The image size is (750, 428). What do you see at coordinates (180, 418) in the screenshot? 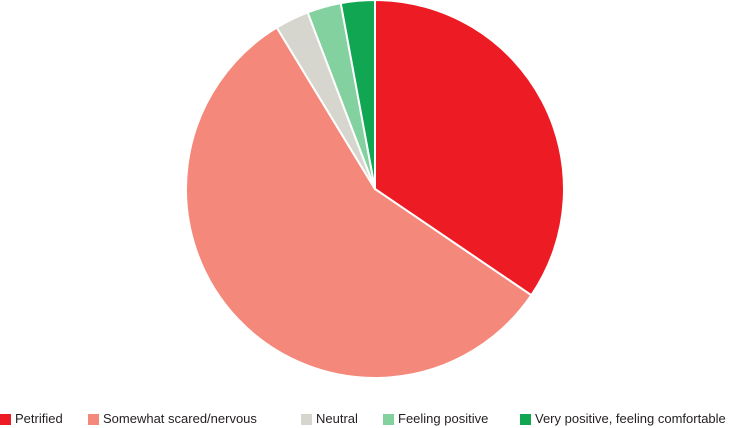
I see `legend-label: Somewhat scared/nervous` at bounding box center [180, 418].